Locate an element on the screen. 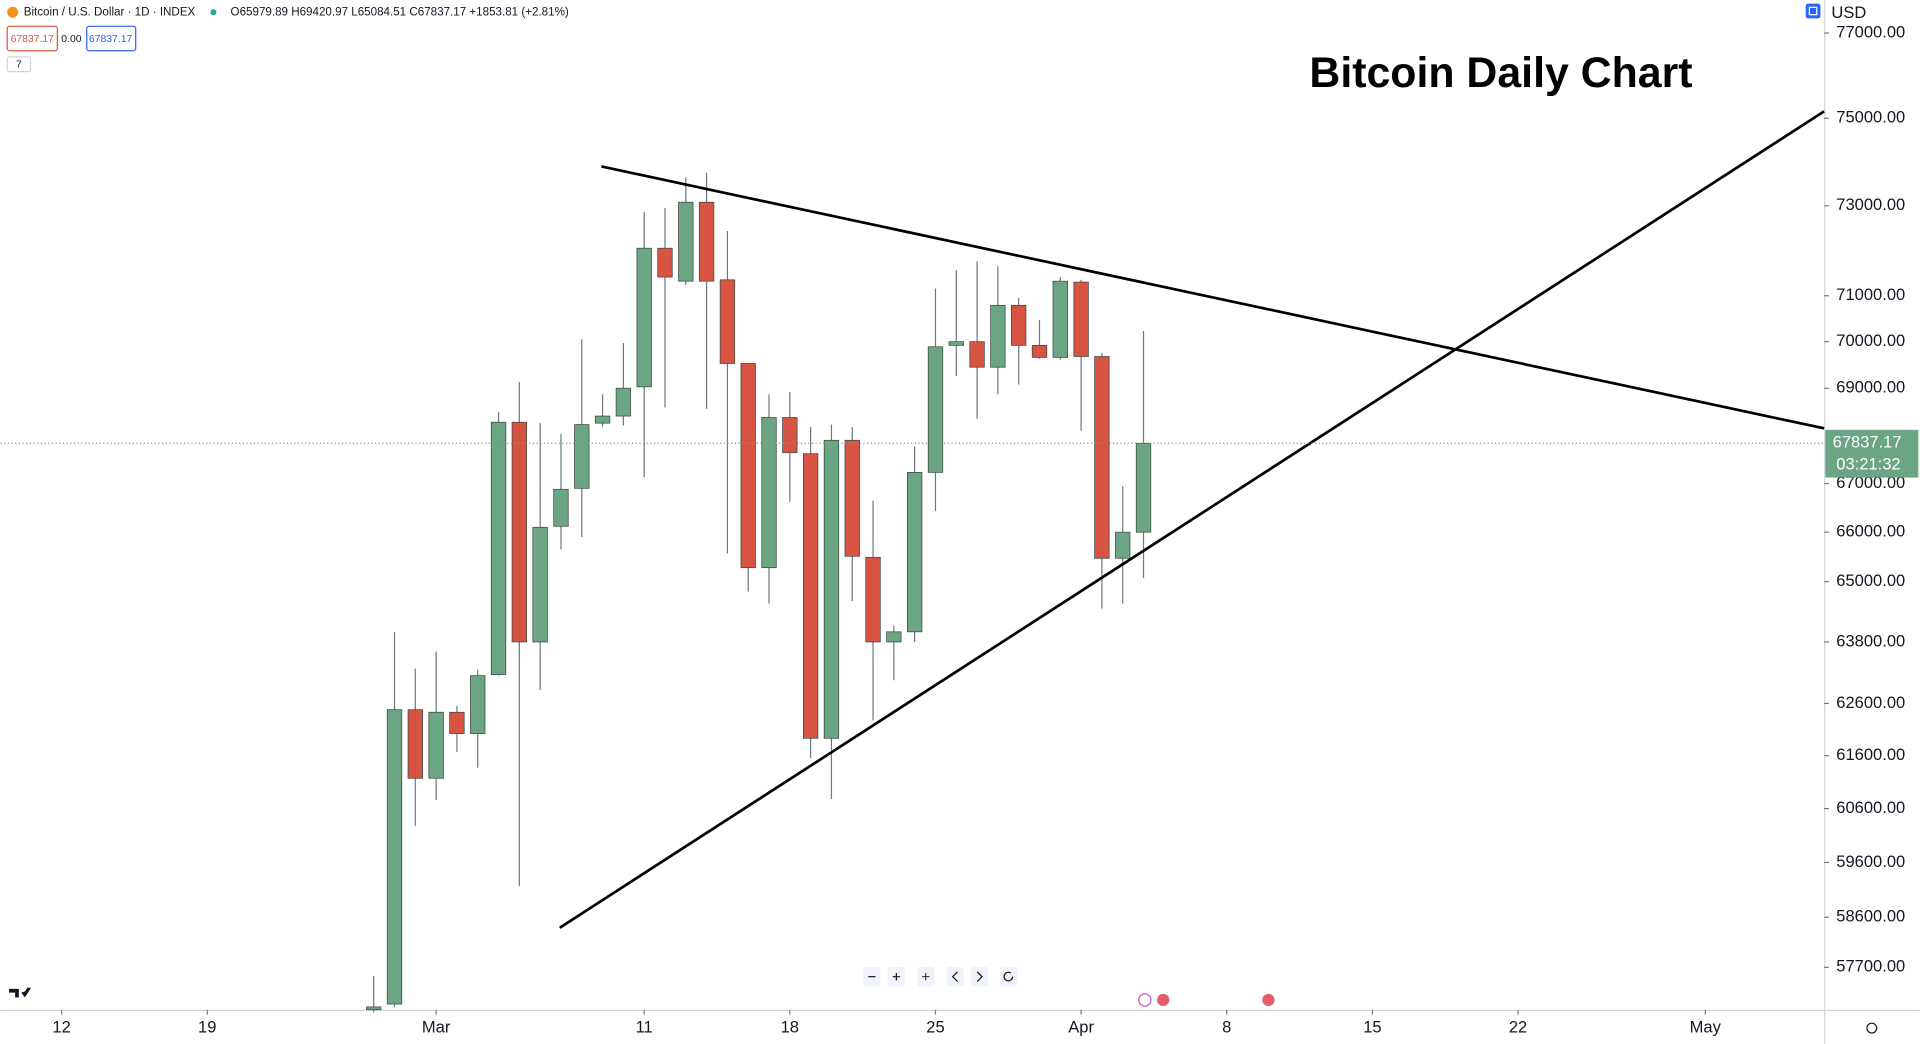 The image size is (1920, 1044). y-tick-label: 59600.00 is located at coordinates (1870, 861).